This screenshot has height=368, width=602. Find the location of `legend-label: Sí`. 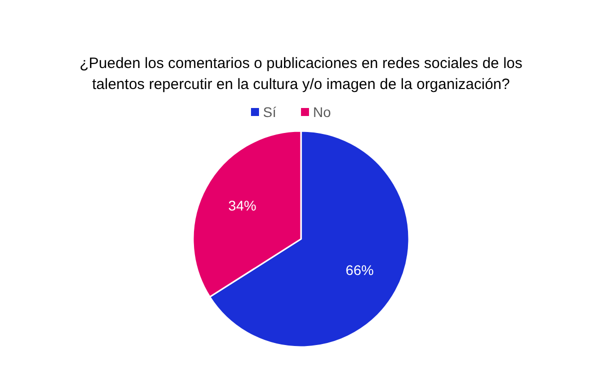

legend-label: Sí is located at coordinates (269, 112).